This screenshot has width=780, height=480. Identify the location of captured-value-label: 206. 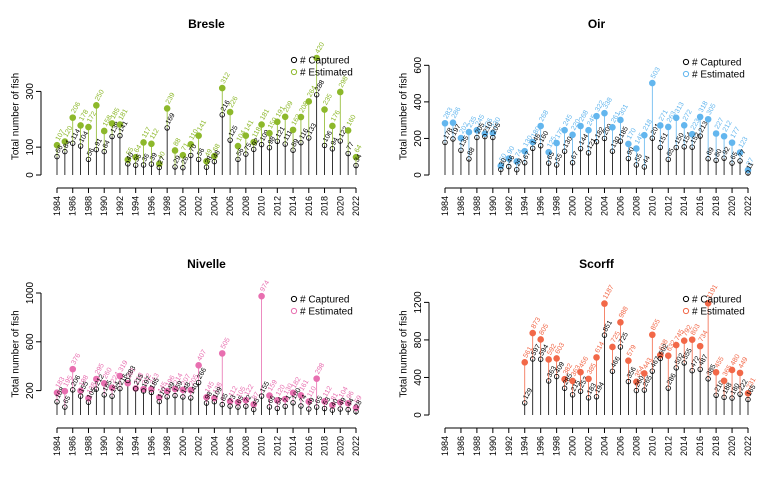
(76, 381).